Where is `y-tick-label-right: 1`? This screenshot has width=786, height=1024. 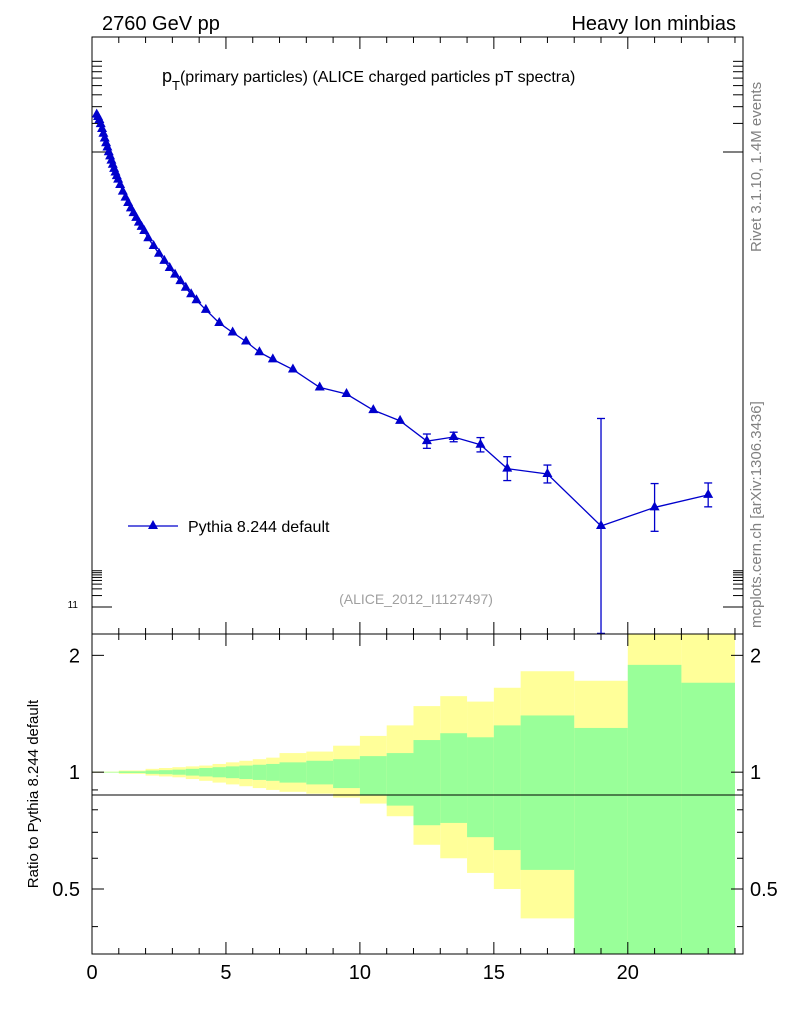 y-tick-label-right: 1 is located at coordinates (755, 773).